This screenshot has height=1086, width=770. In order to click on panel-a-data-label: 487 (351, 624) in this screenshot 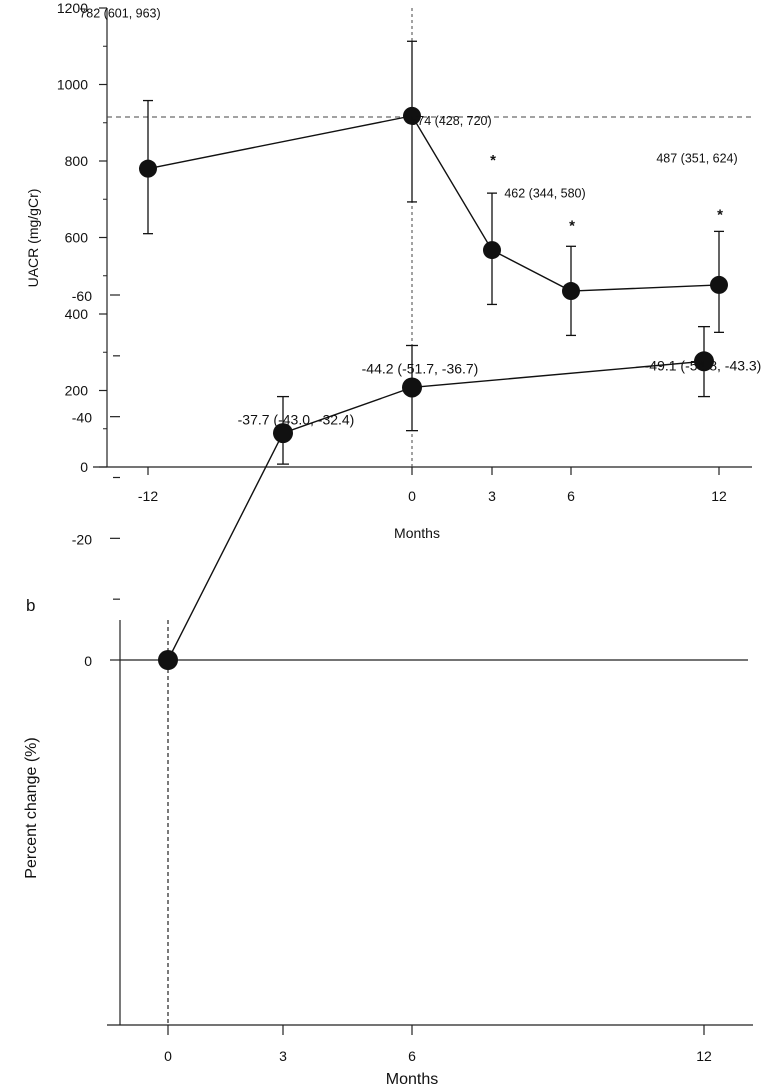, I will do `click(696, 158)`.